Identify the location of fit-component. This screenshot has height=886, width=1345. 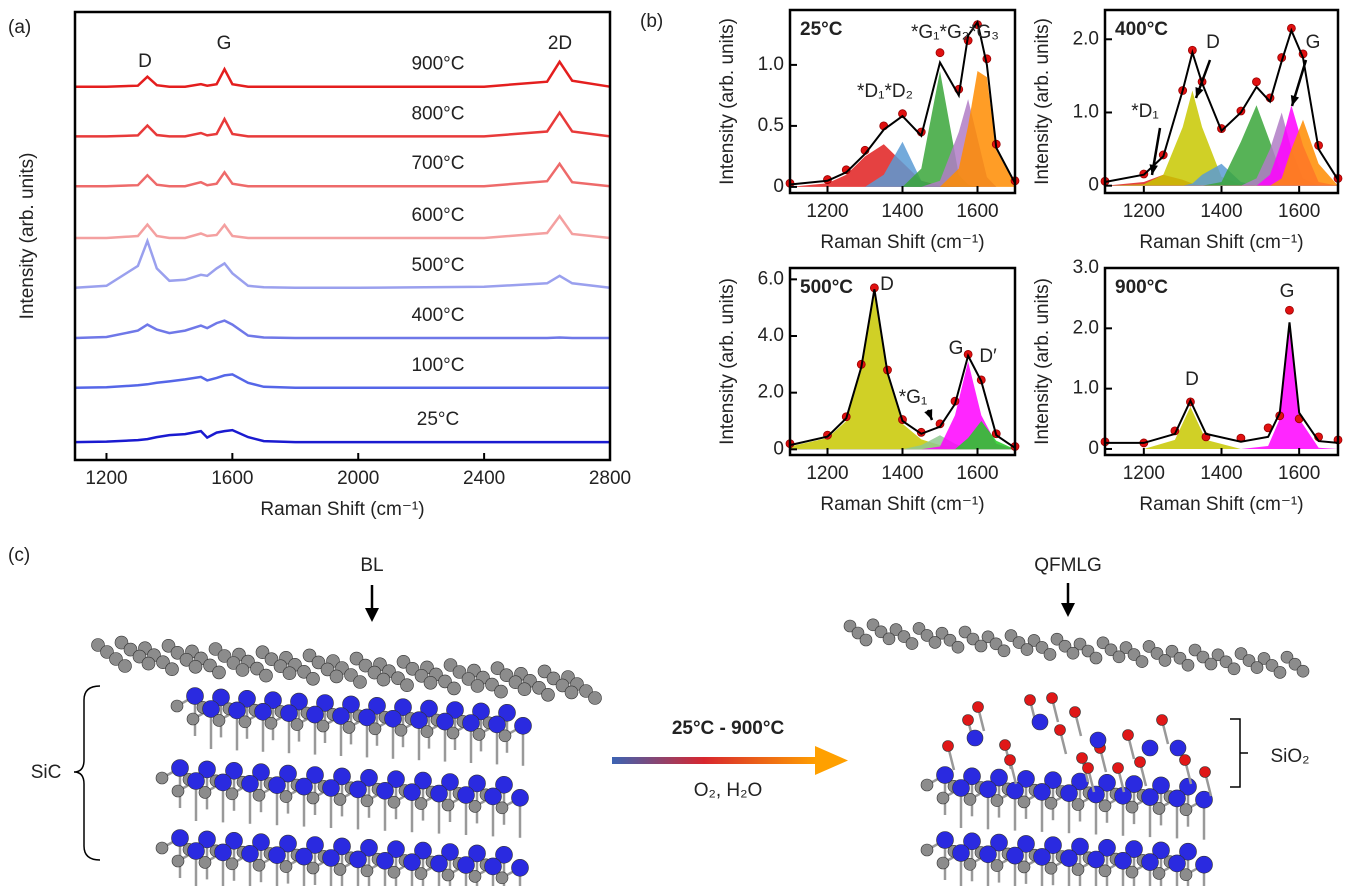
(1221, 145).